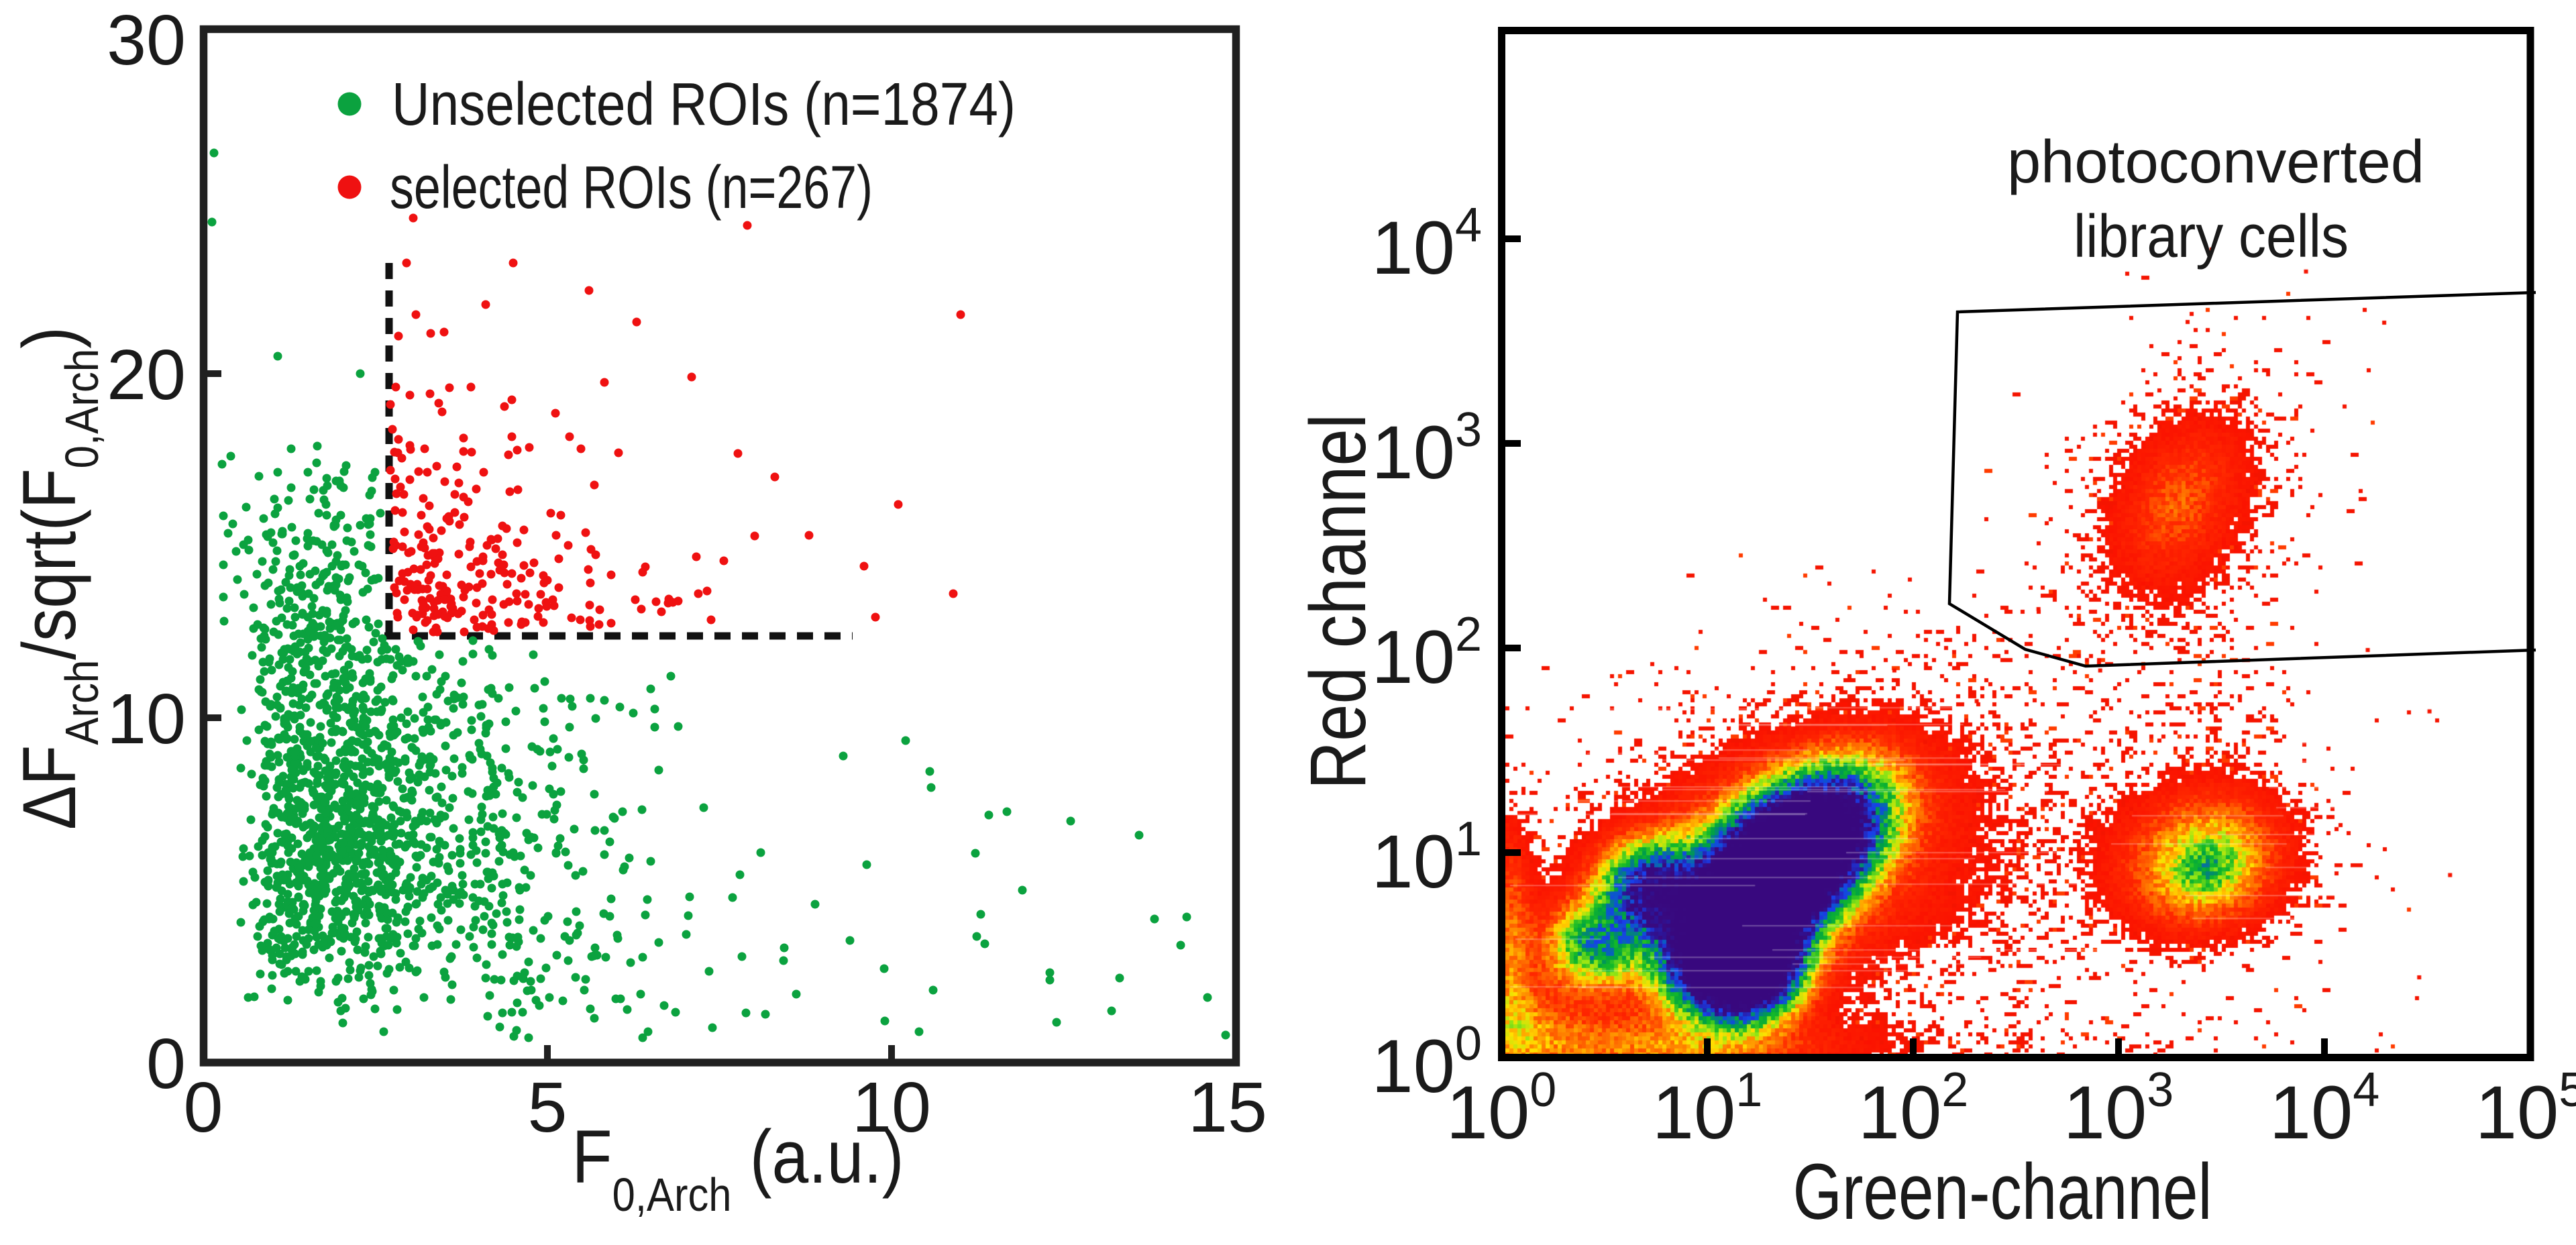 The height and width of the screenshot is (1245, 2576). Describe the element at coordinates (1227, 1107) in the screenshot. I see `svg-text: 15` at that location.